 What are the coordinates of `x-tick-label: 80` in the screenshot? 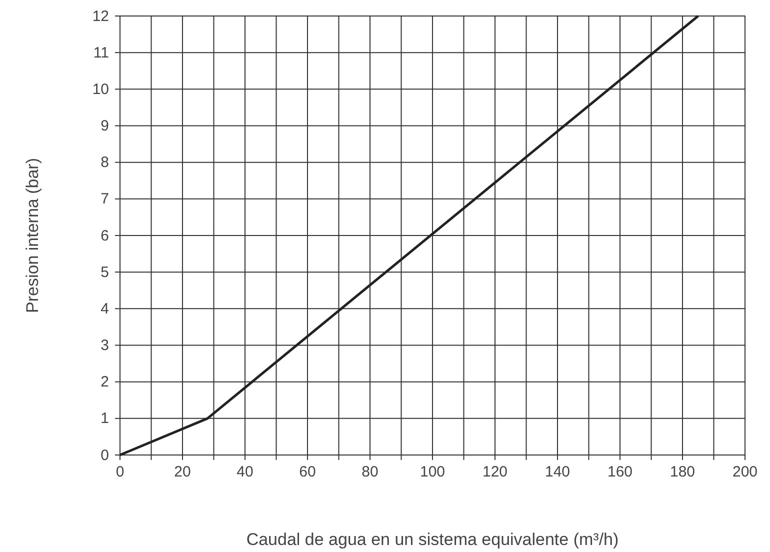 It's located at (370, 472).